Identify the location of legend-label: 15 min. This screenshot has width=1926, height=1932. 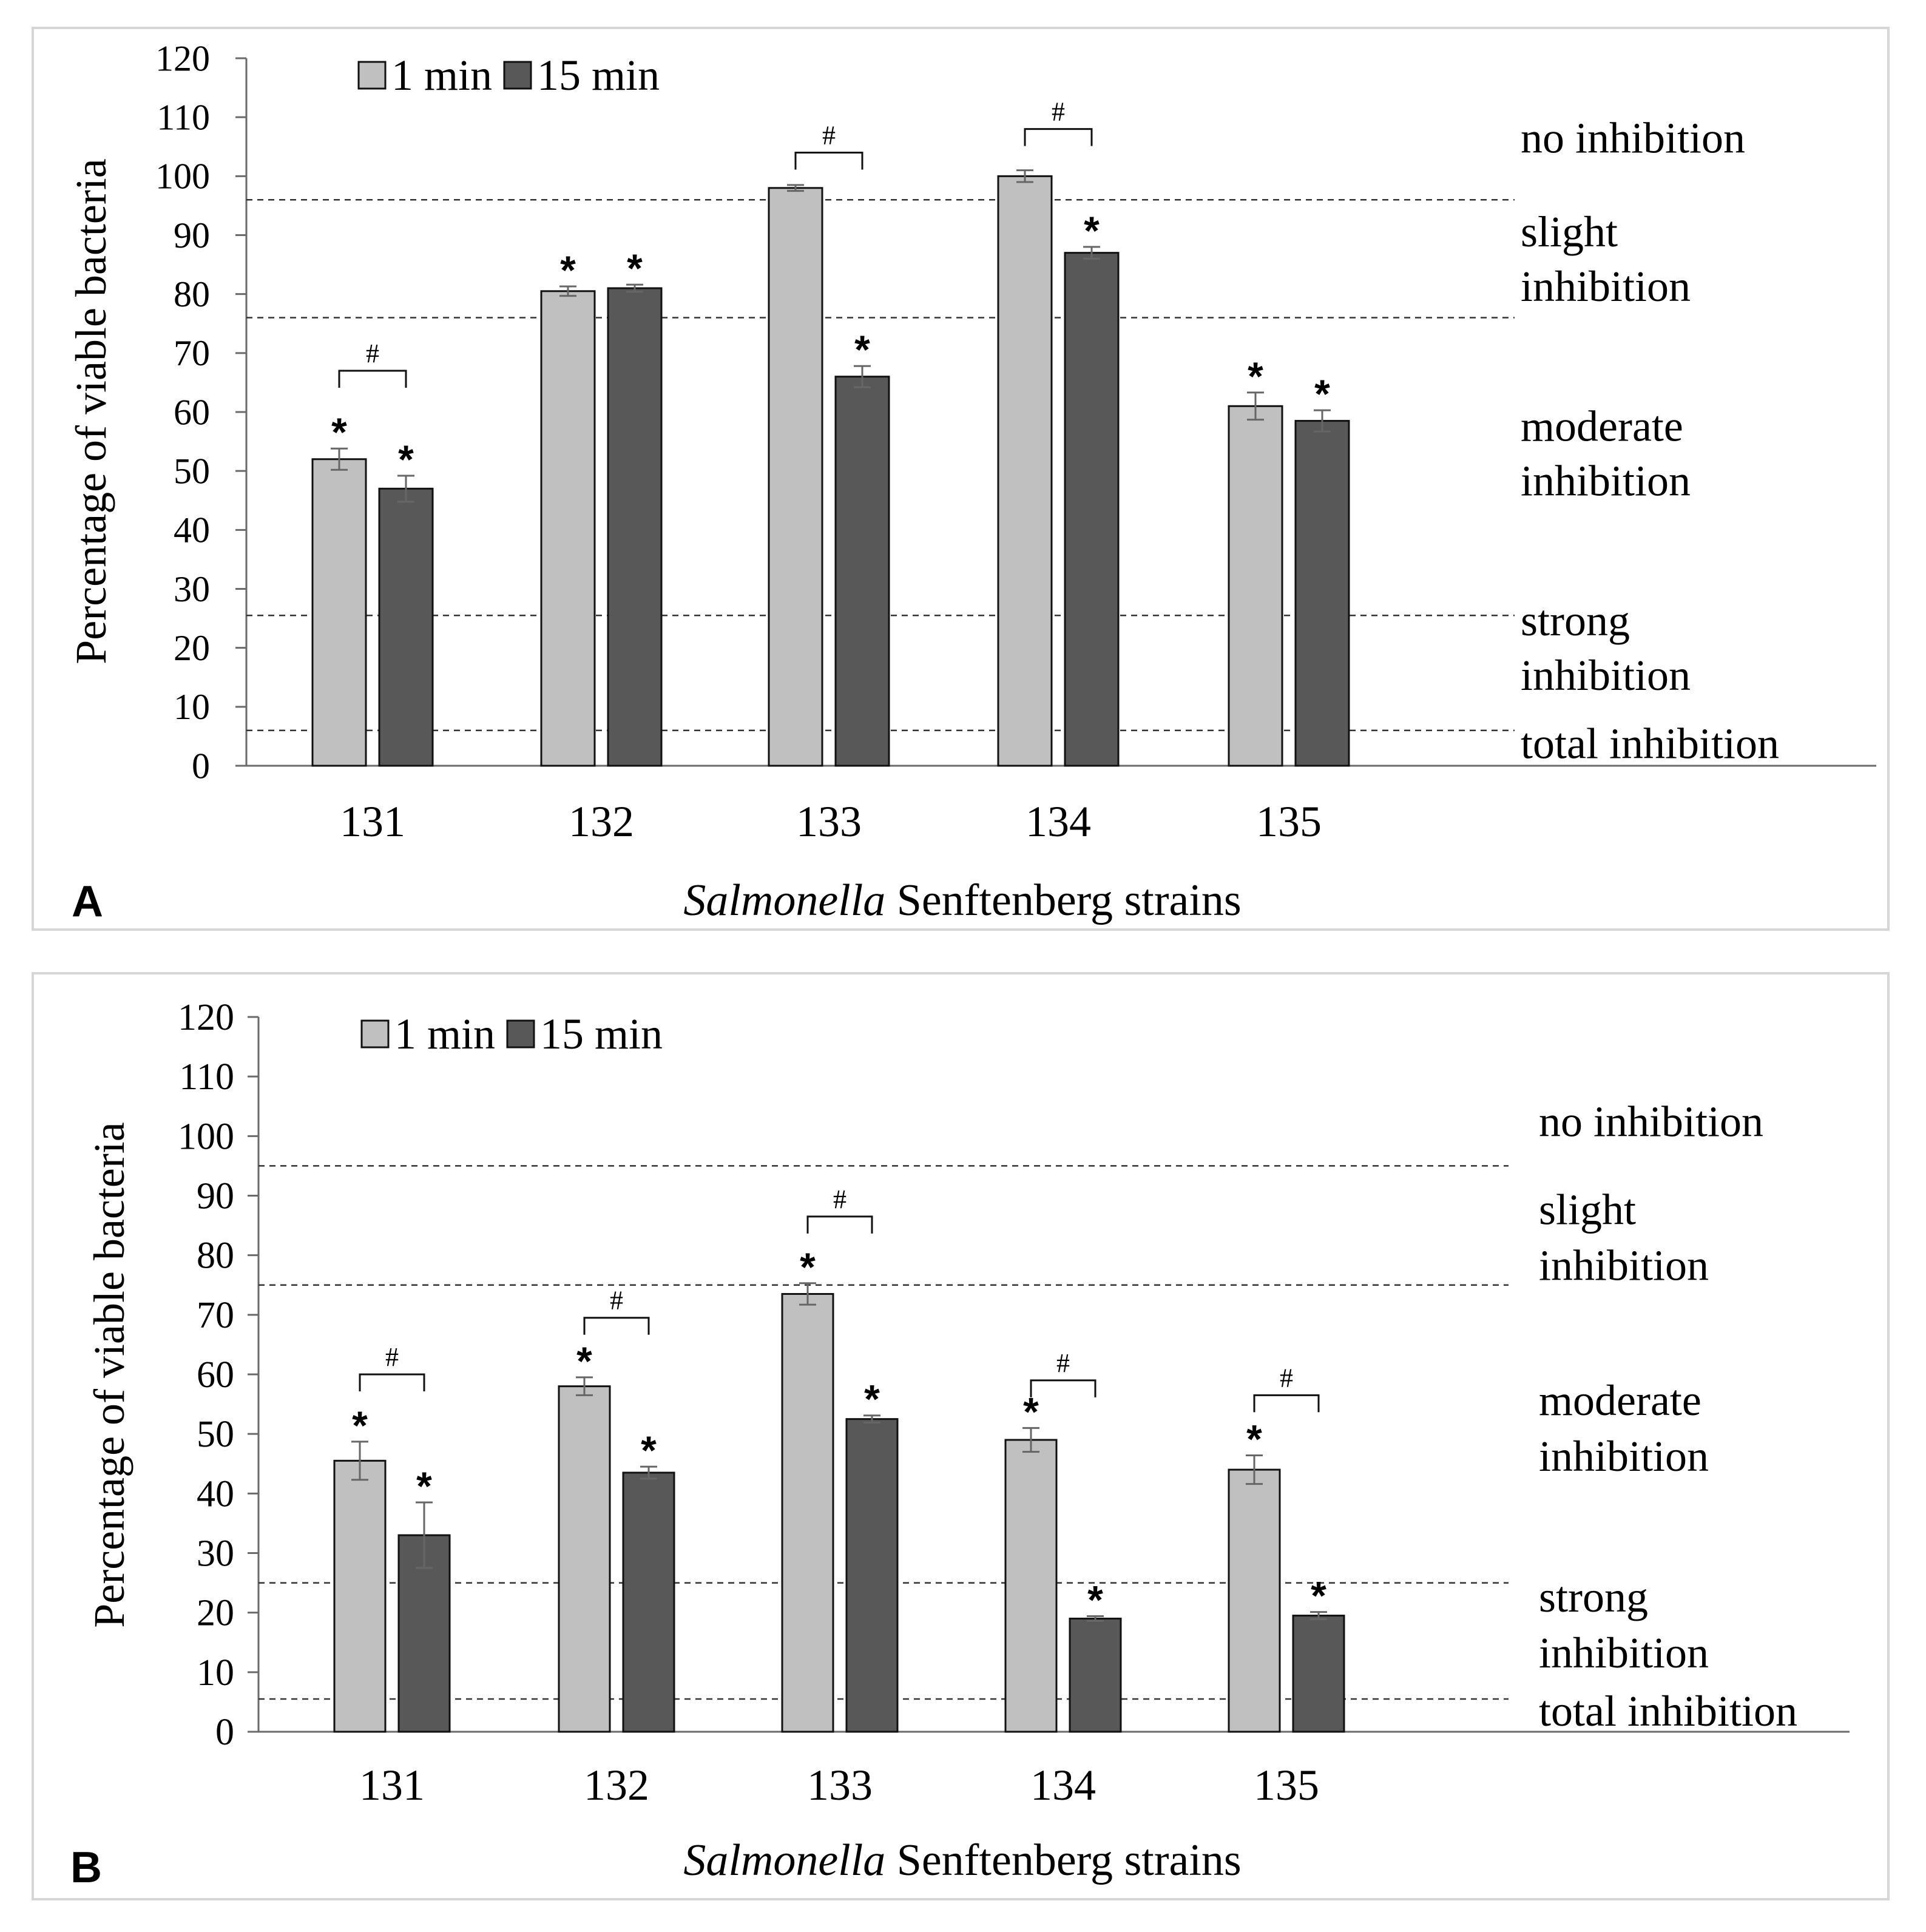
(602, 1034).